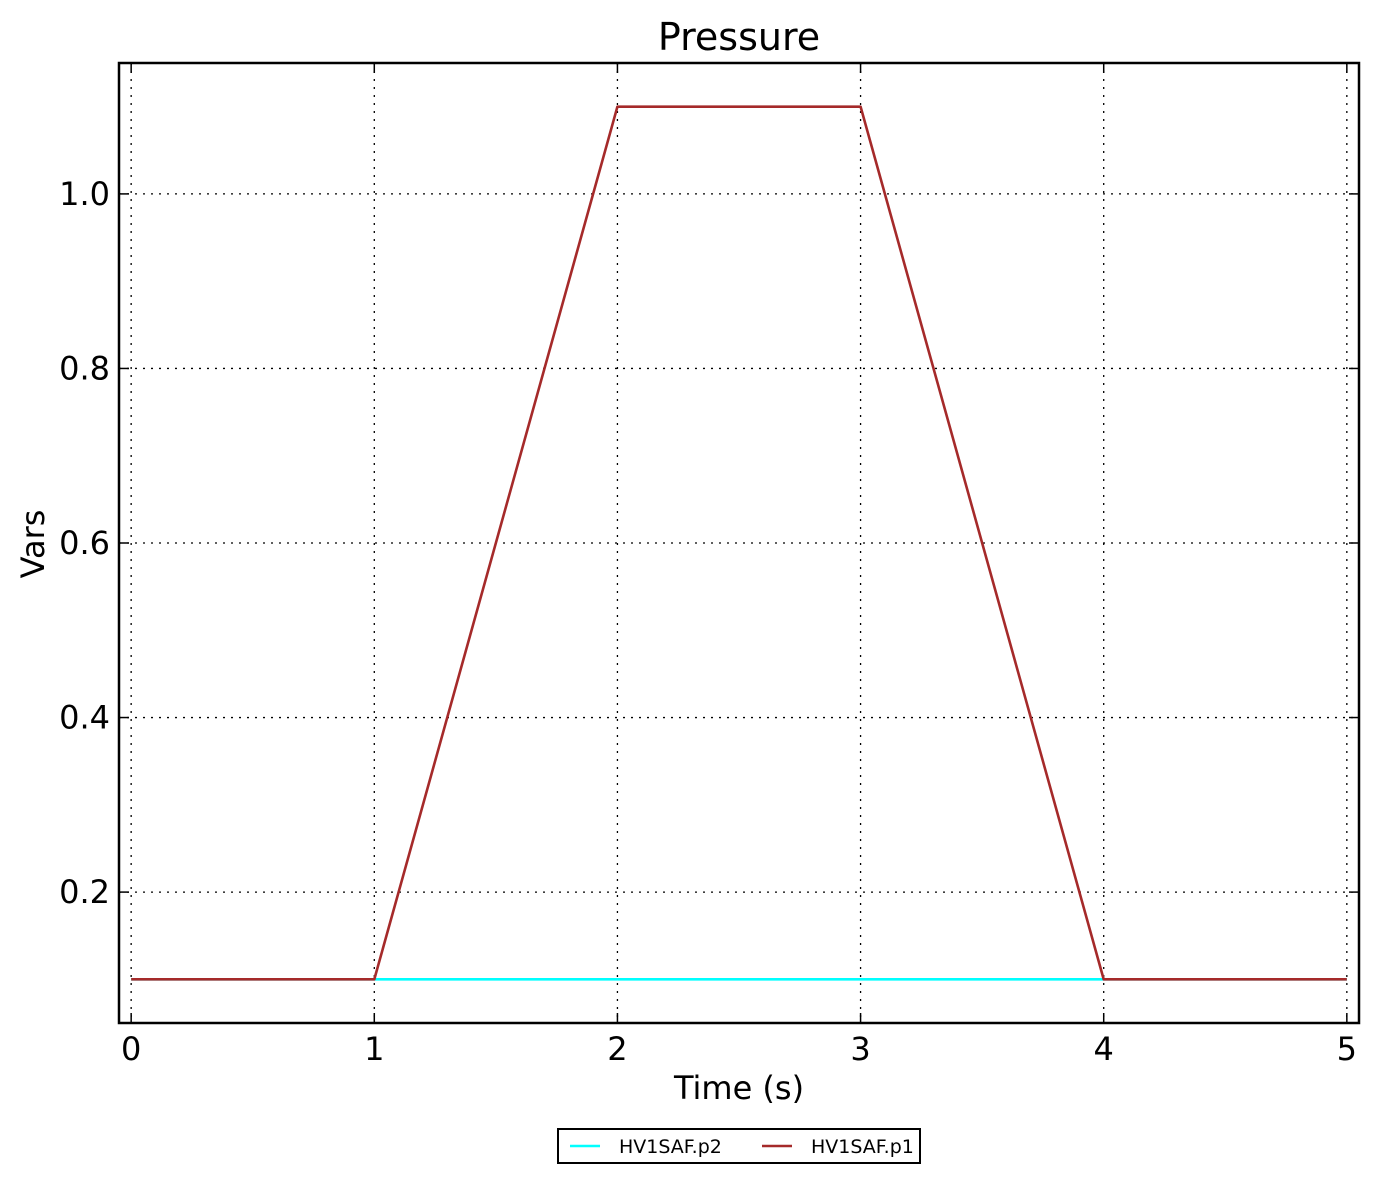 The image size is (1379, 1183). What do you see at coordinates (374, 1049) in the screenshot?
I see `x-tick-label: 1` at bounding box center [374, 1049].